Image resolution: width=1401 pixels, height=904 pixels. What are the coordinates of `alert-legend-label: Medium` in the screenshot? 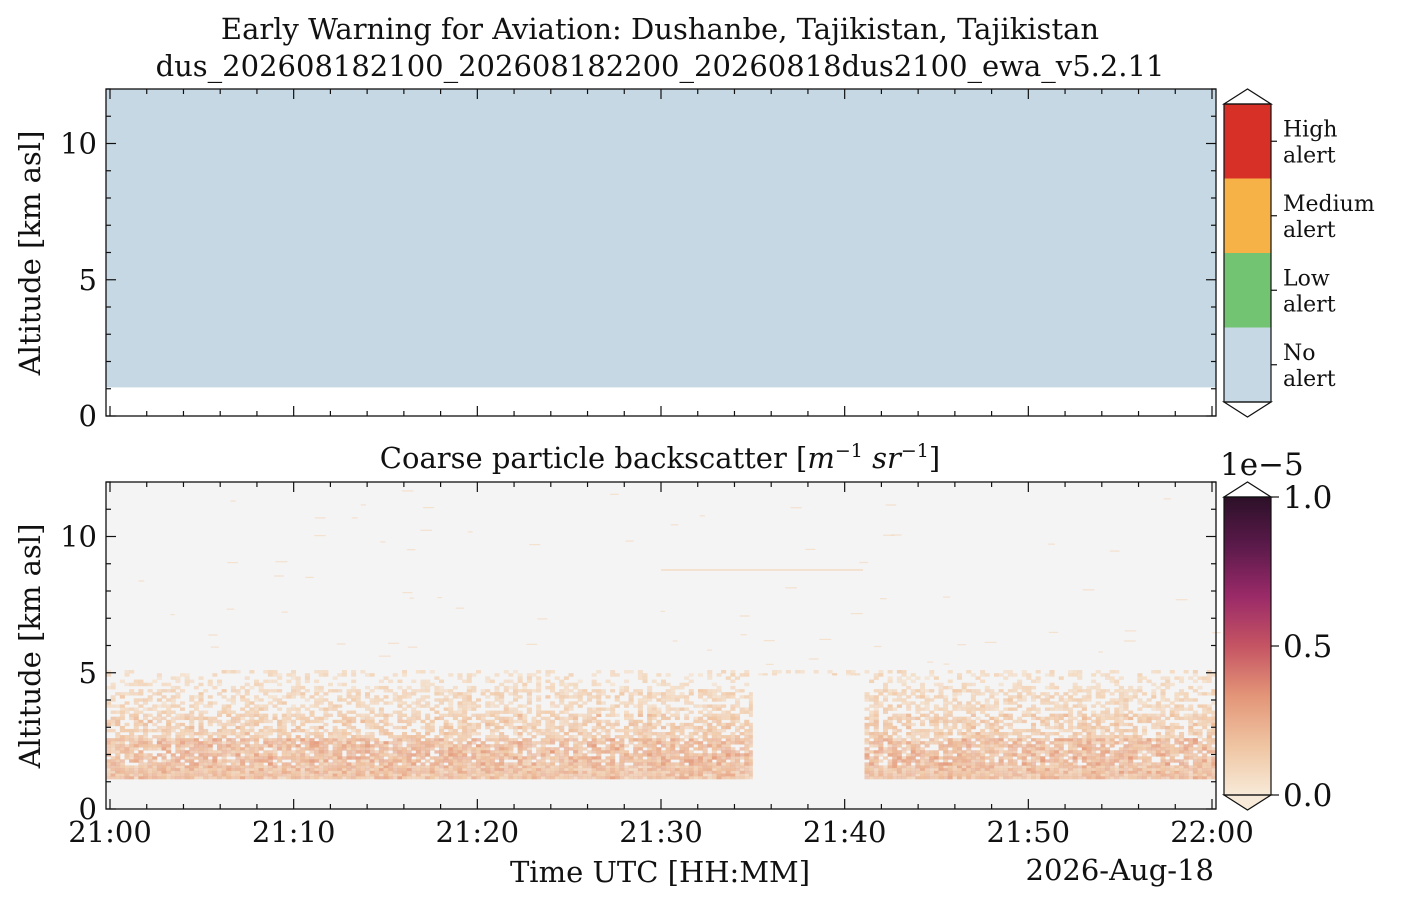 It's located at (1329, 204).